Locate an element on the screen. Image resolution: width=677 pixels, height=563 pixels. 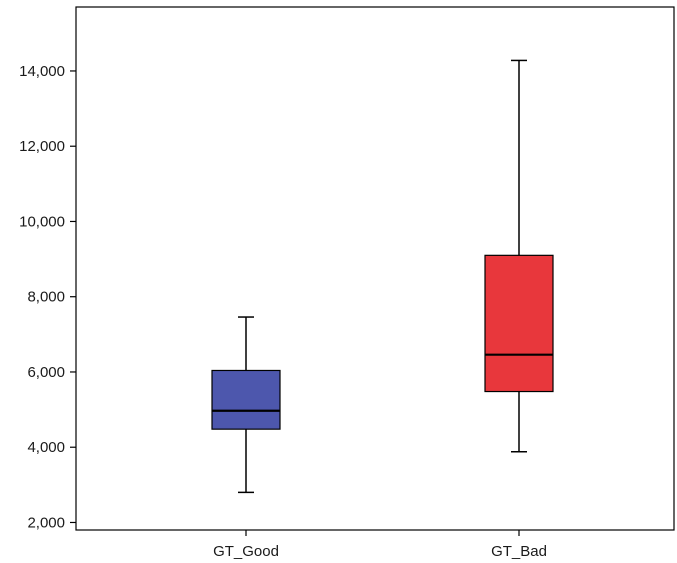
y-tick-label: 4,000 is located at coordinates (46, 447).